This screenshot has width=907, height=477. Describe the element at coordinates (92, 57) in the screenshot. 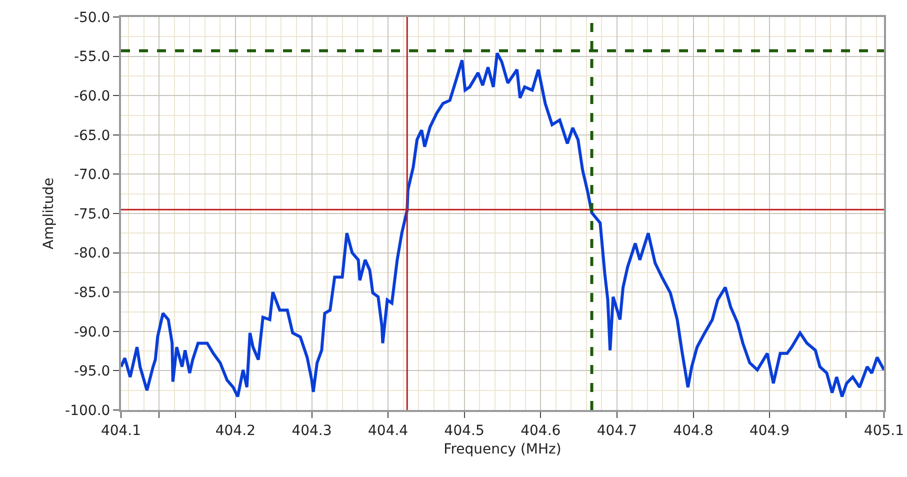

I see `y-tick-label: -55.0` at that location.